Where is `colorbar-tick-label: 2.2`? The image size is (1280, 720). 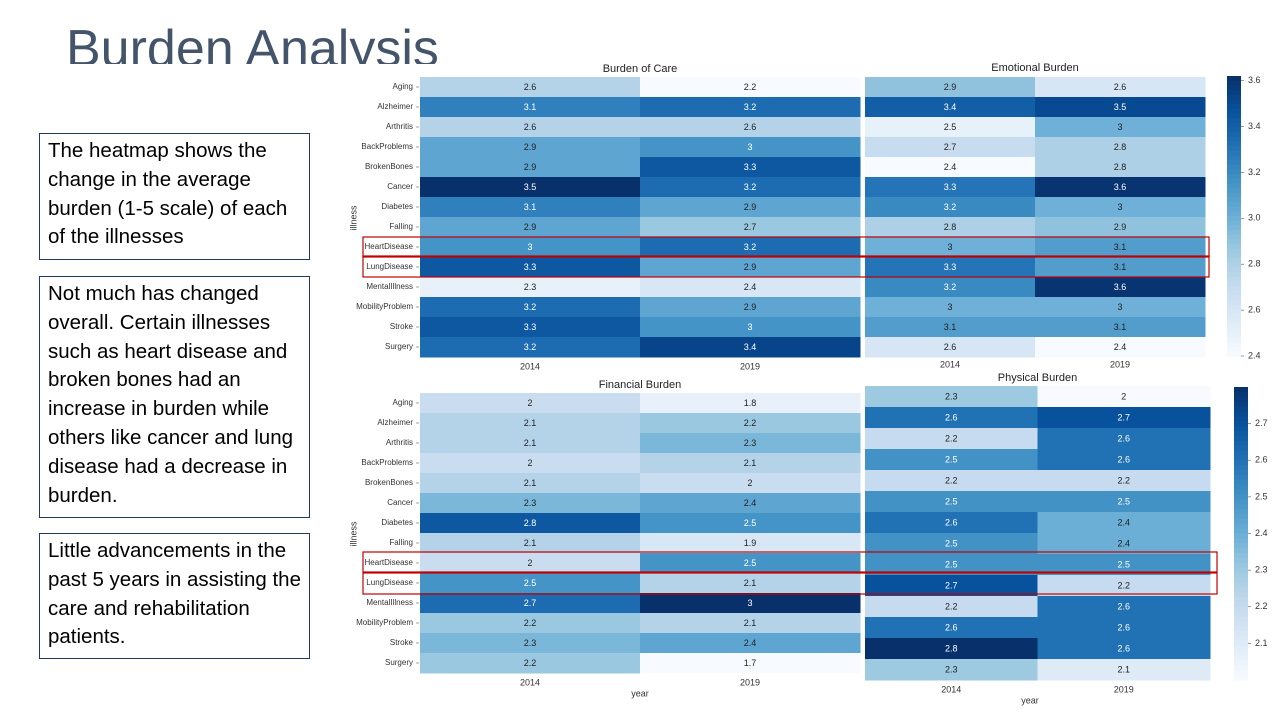
colorbar-tick-label: 2.2 is located at coordinates (1261, 606).